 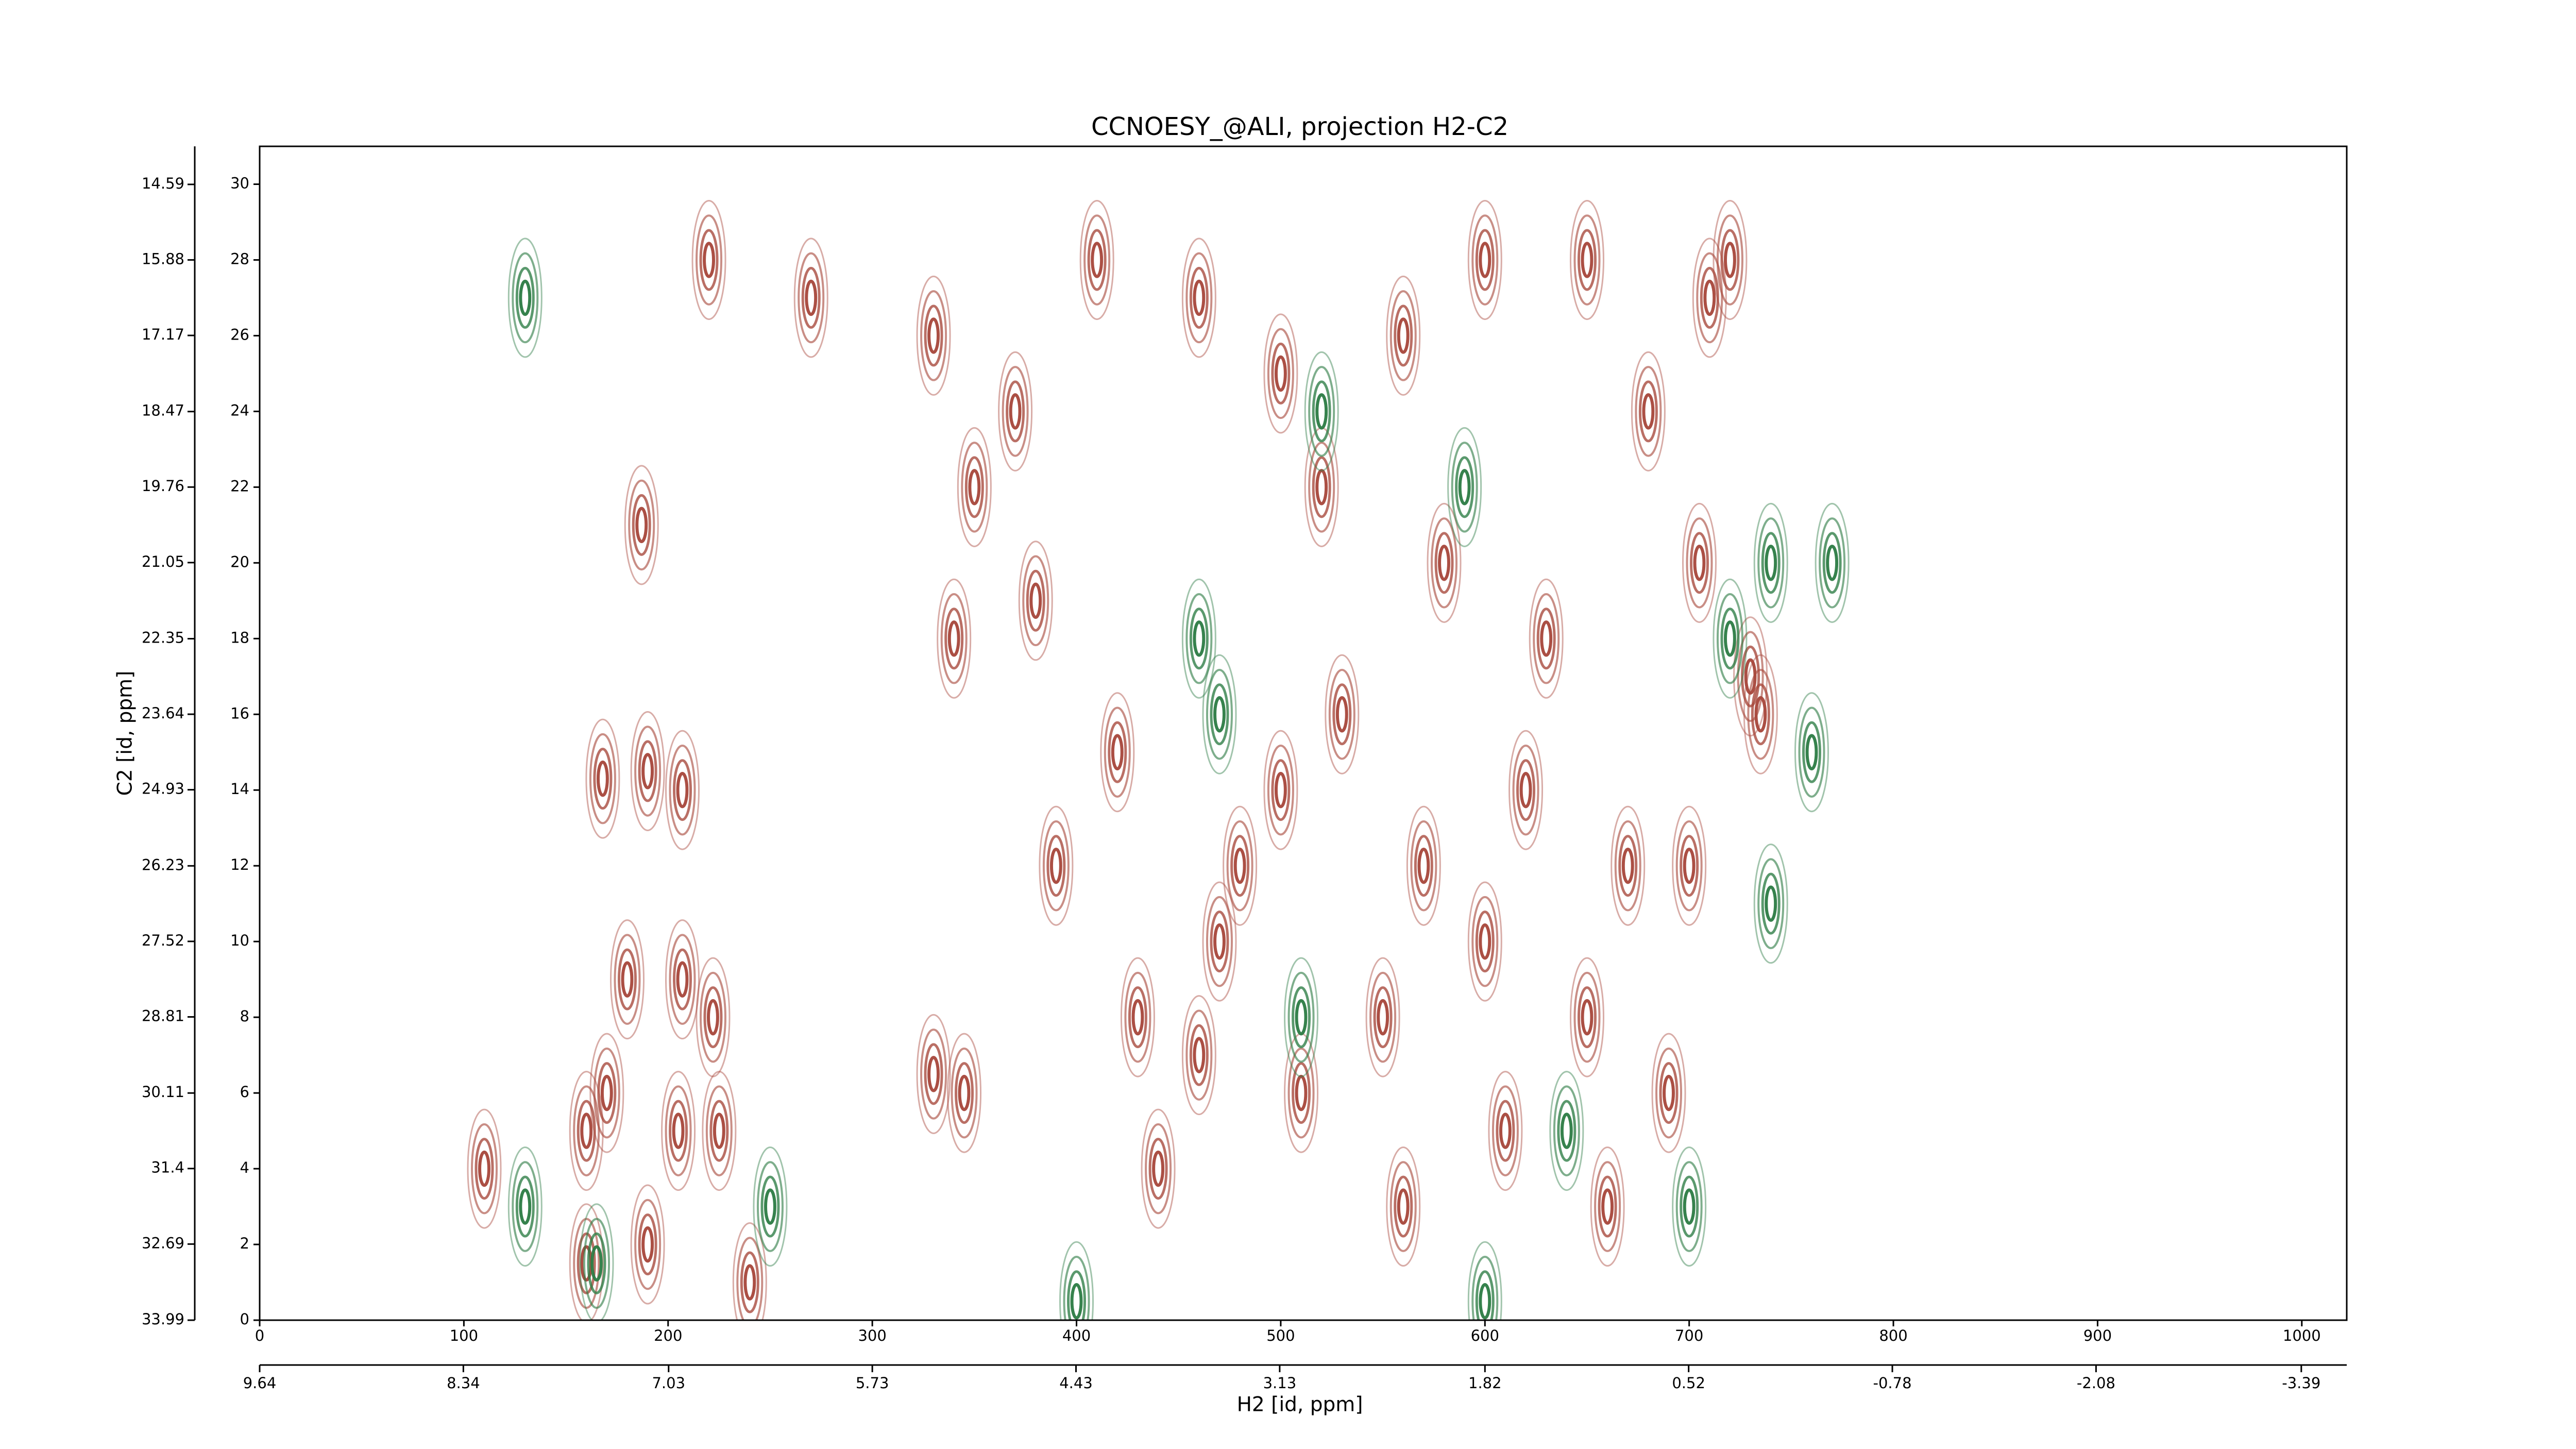 I want to click on y-tick-label: 10, so click(x=239, y=940).